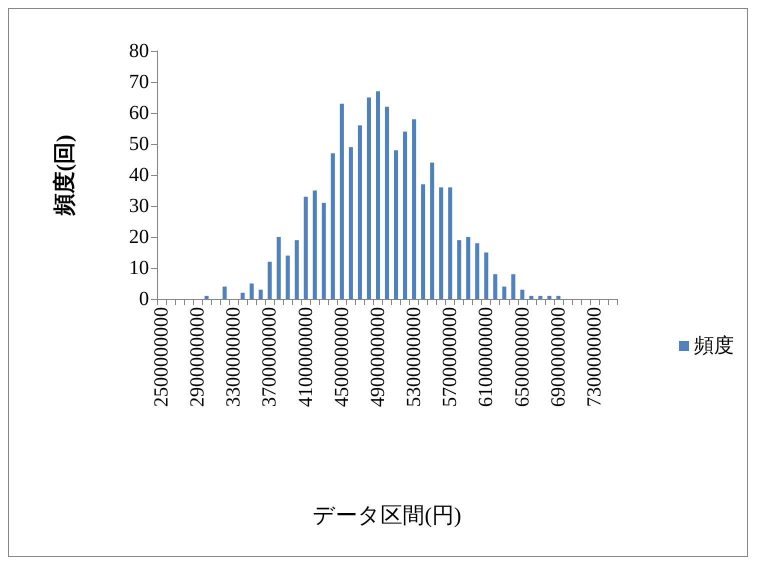 The width and height of the screenshot is (758, 567). What do you see at coordinates (486, 357) in the screenshot?
I see `x-tick-label: 6100000000` at bounding box center [486, 357].